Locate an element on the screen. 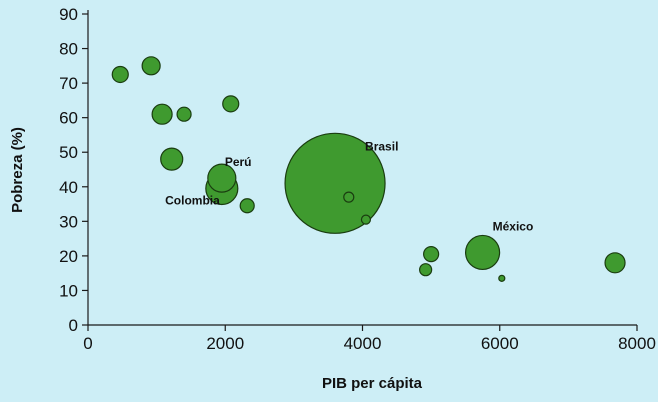  x-tick-label: 6000 is located at coordinates (500, 343).